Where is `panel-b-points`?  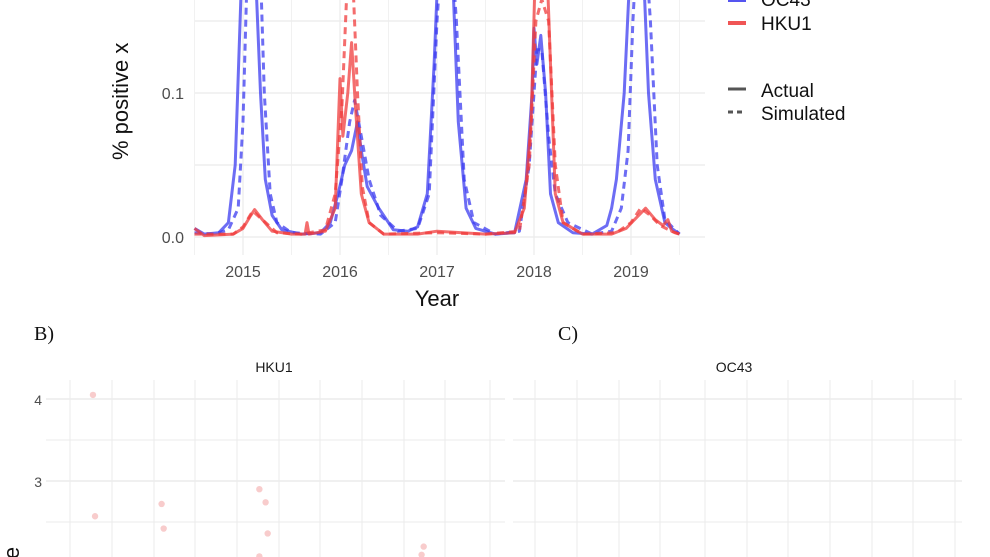
panel-b-points is located at coordinates (258, 474).